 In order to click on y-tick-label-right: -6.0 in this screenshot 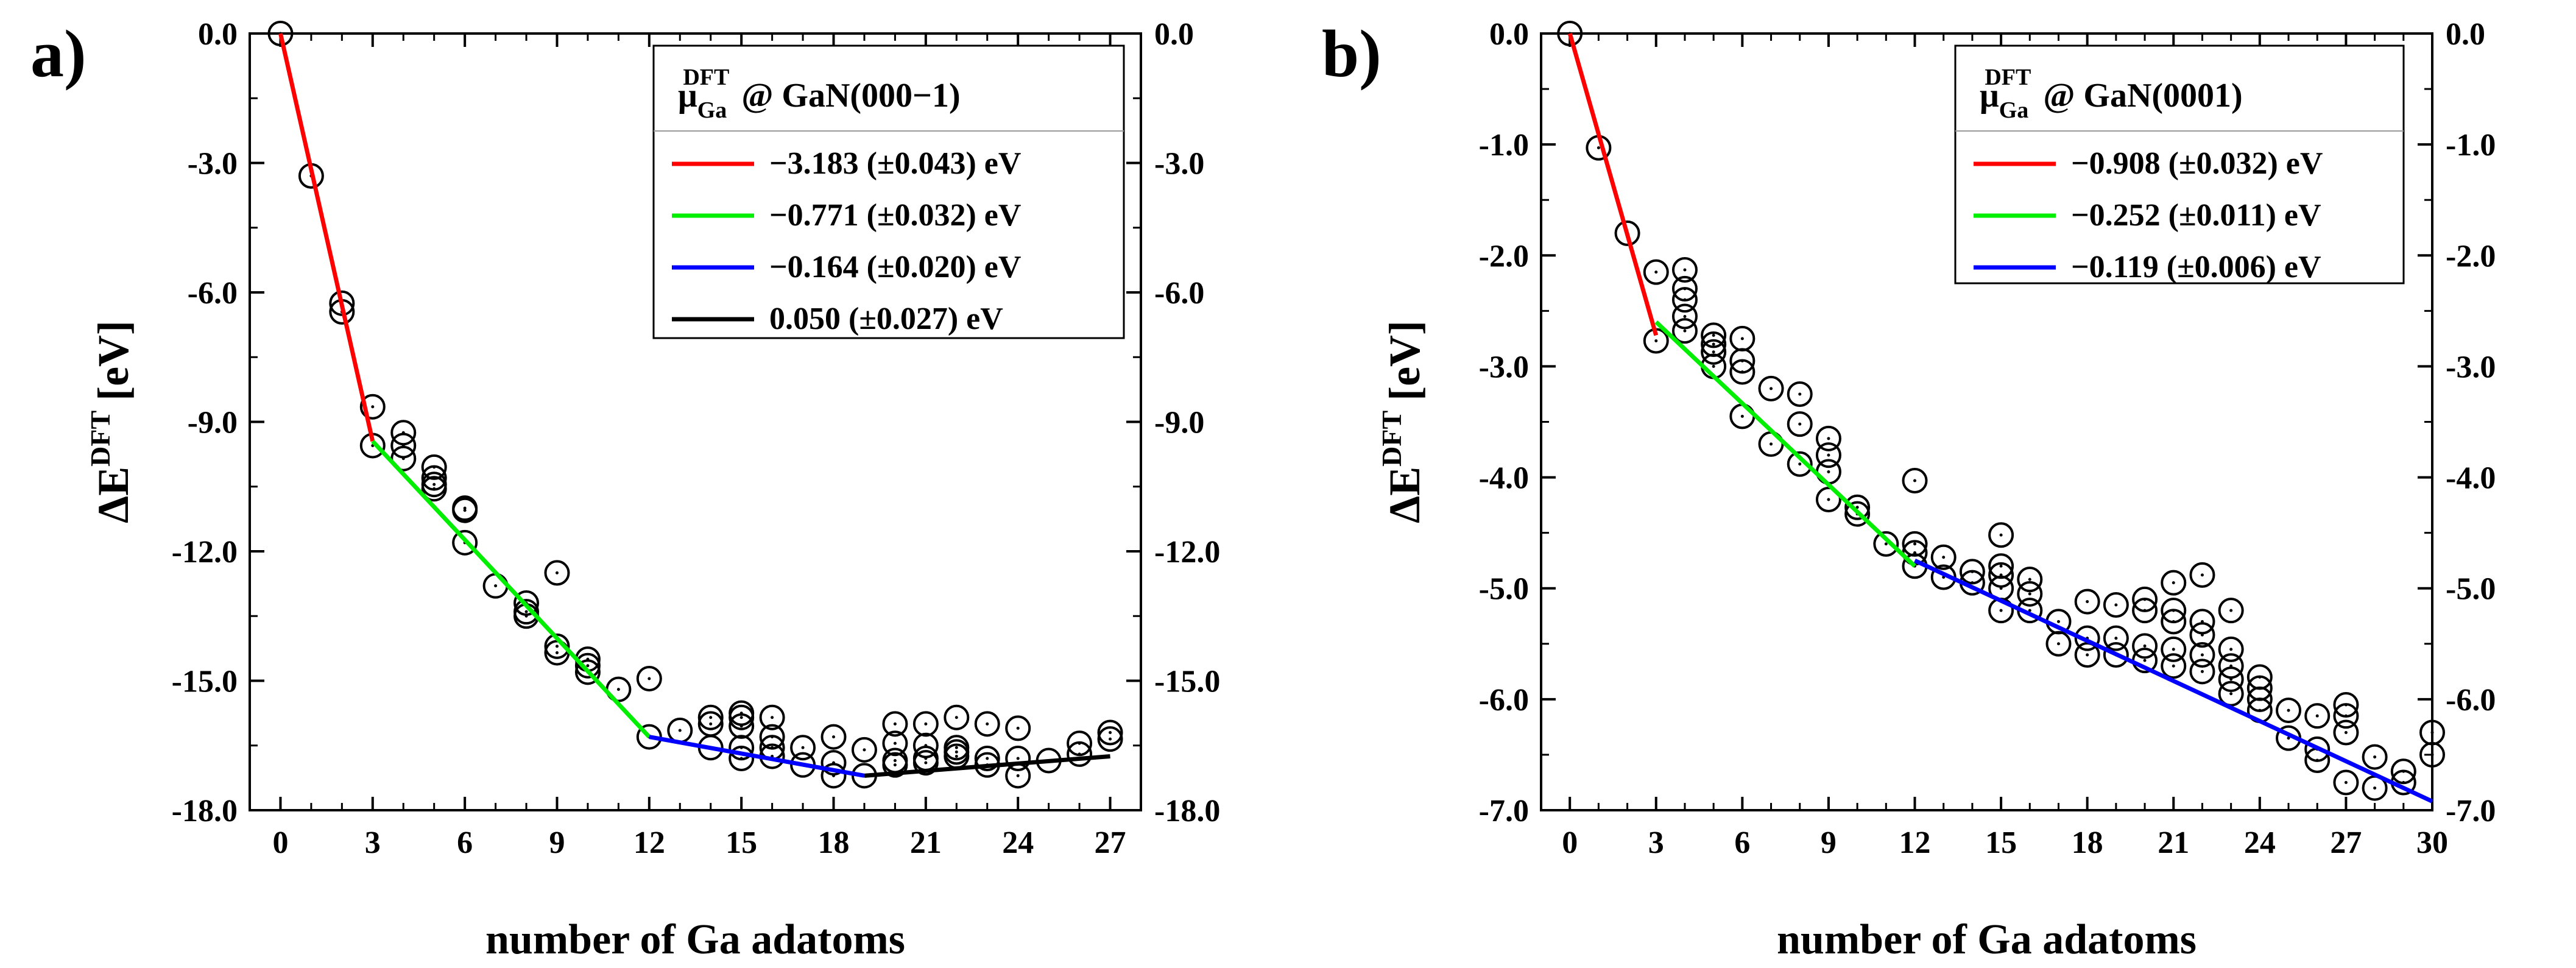, I will do `click(2471, 700)`.